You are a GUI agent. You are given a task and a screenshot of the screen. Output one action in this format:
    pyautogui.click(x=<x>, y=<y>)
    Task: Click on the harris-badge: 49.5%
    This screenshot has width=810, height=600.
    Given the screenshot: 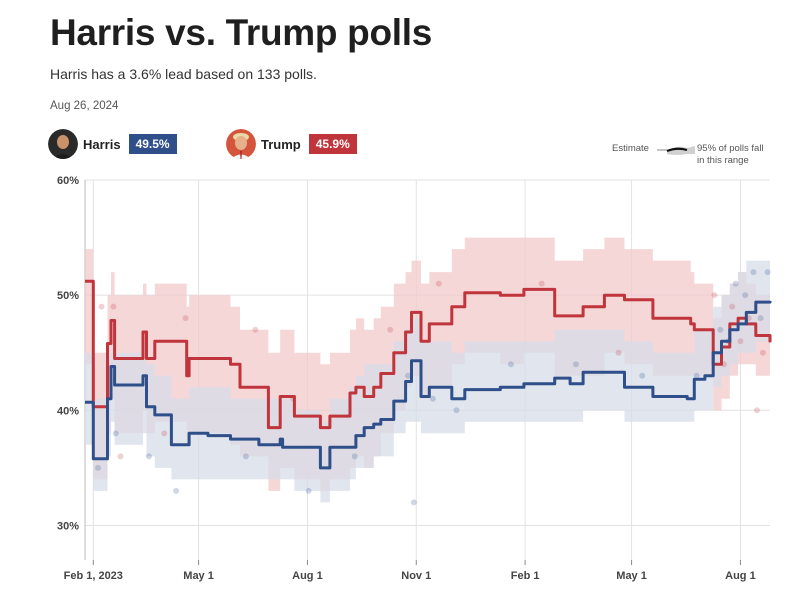 What is the action you would take?
    pyautogui.click(x=152, y=144)
    